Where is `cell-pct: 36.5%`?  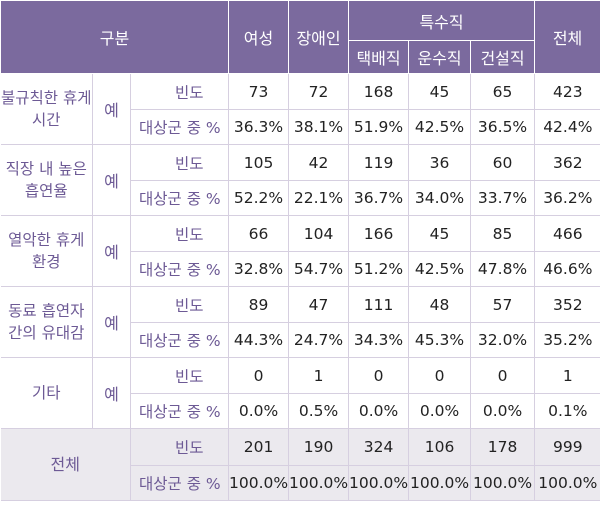 cell-pct: 36.5% is located at coordinates (502, 127).